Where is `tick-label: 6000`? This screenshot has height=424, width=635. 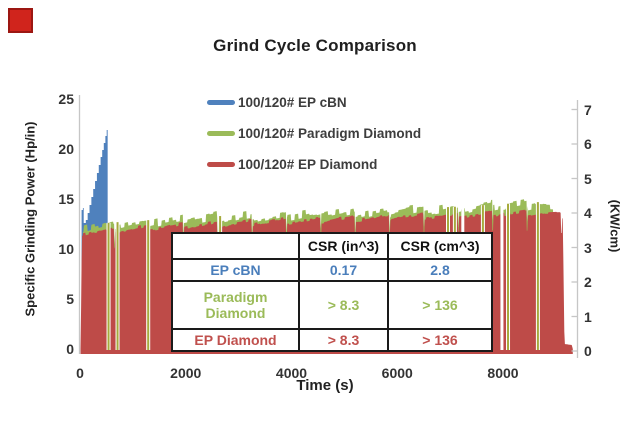
tick-label: 6000 is located at coordinates (397, 373).